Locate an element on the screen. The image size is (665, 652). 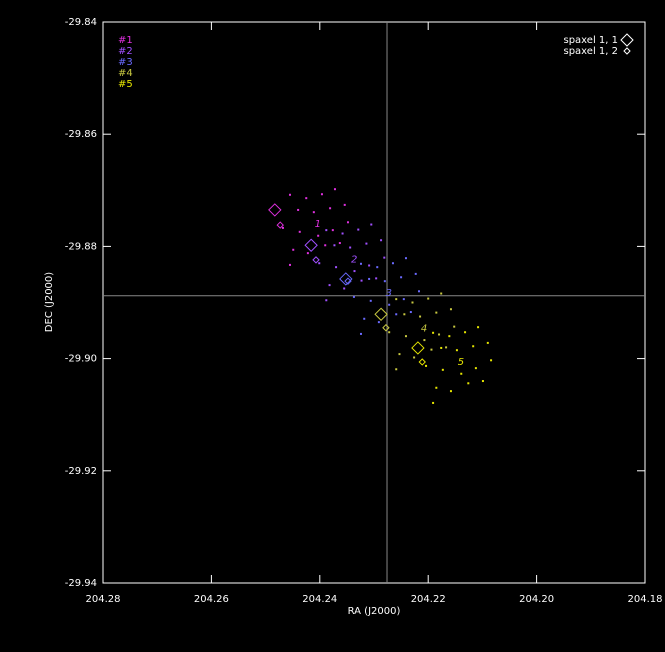
y-axis-label: DEC (J2000) is located at coordinates (49, 302).